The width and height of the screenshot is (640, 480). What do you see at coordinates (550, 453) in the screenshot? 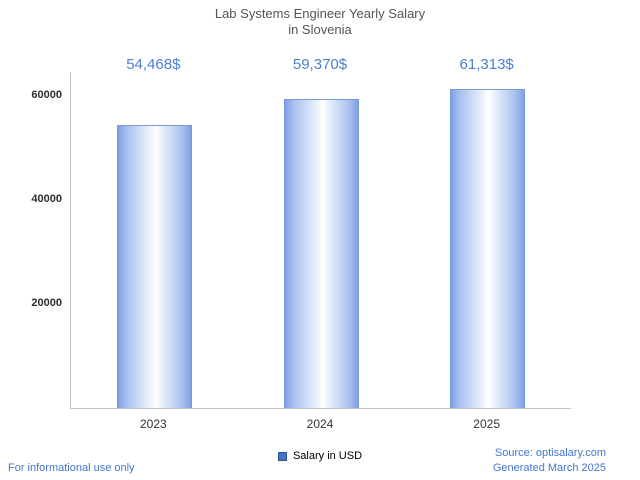
I see `source-text: Source: optisalary.com` at bounding box center [550, 453].